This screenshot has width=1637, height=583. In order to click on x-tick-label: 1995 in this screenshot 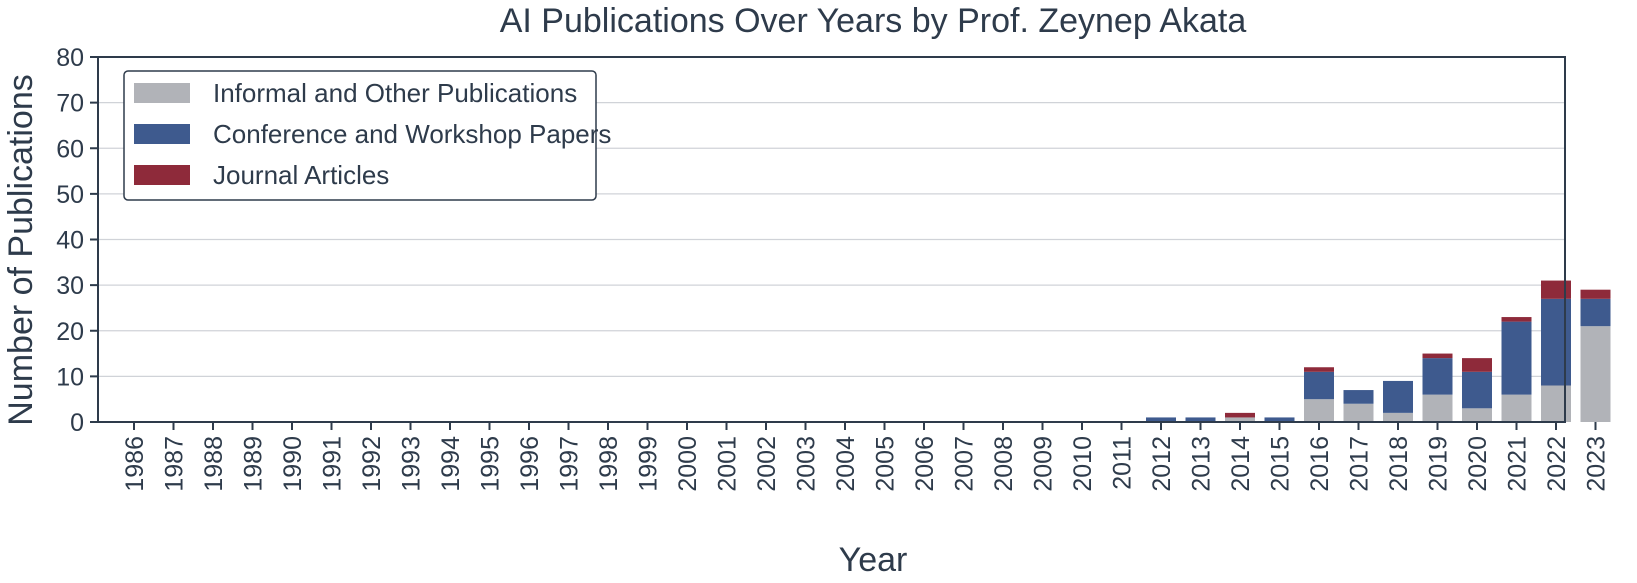, I will do `click(491, 464)`.